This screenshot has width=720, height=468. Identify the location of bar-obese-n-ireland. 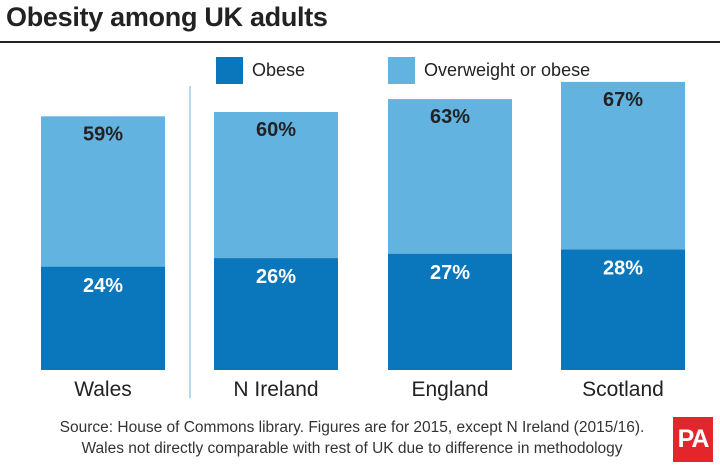
(276, 314).